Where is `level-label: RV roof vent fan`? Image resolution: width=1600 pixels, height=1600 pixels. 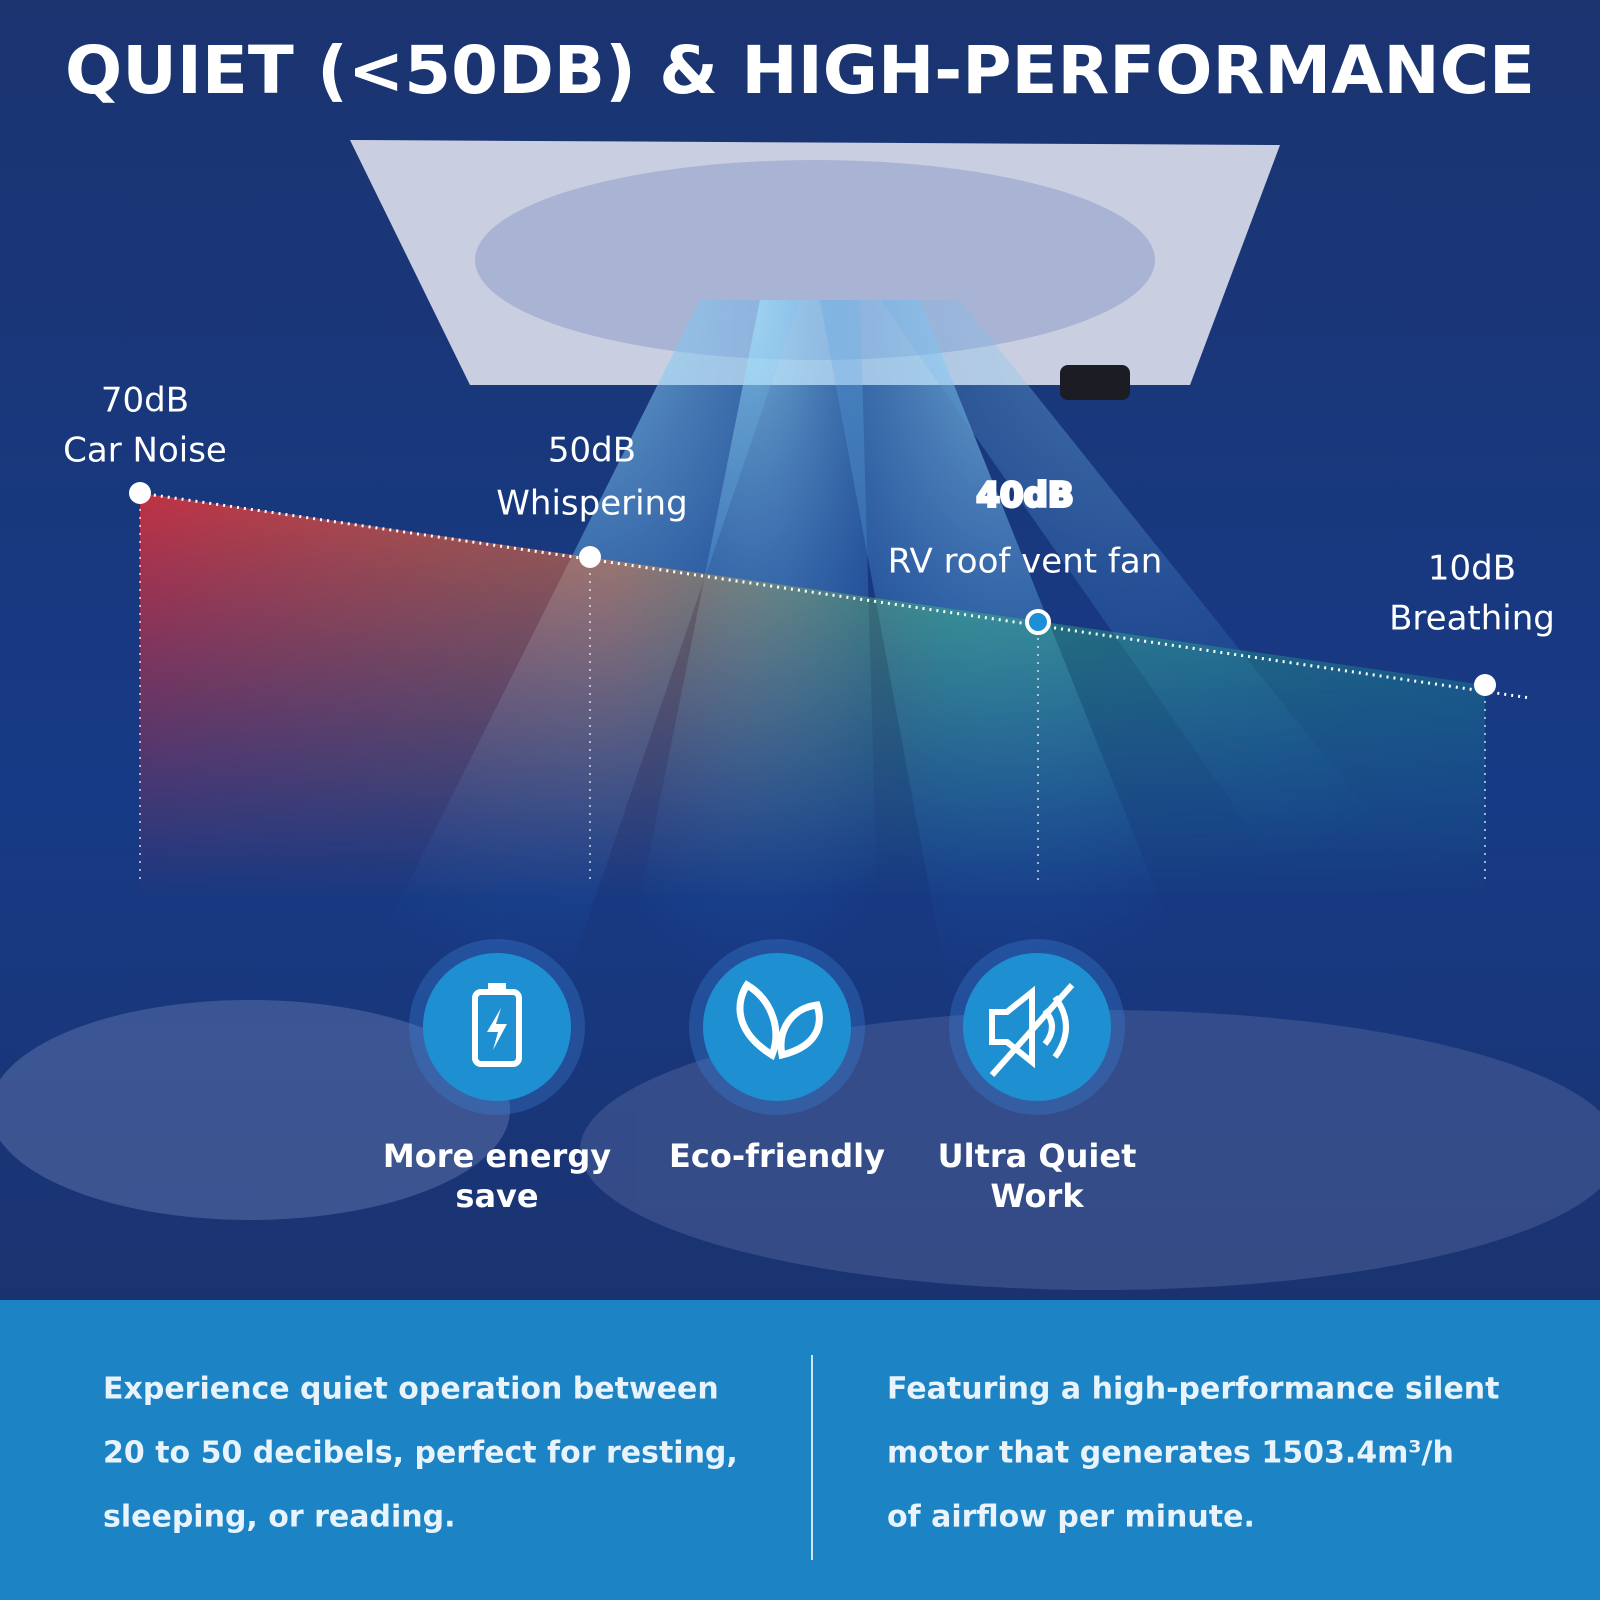 level-label: RV roof vent fan is located at coordinates (1025, 562).